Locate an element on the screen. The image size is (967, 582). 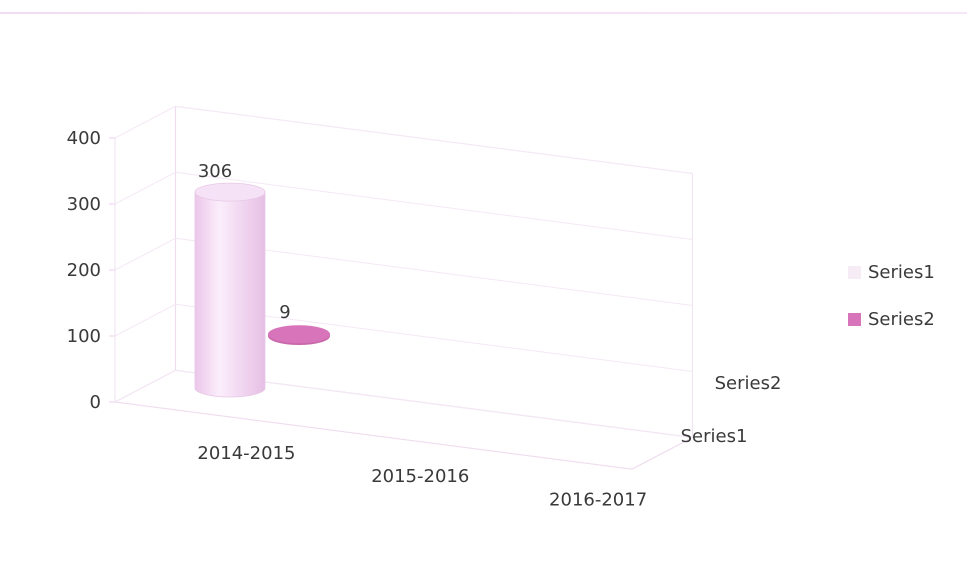
depth-axis-label: Series1 is located at coordinates (714, 436).